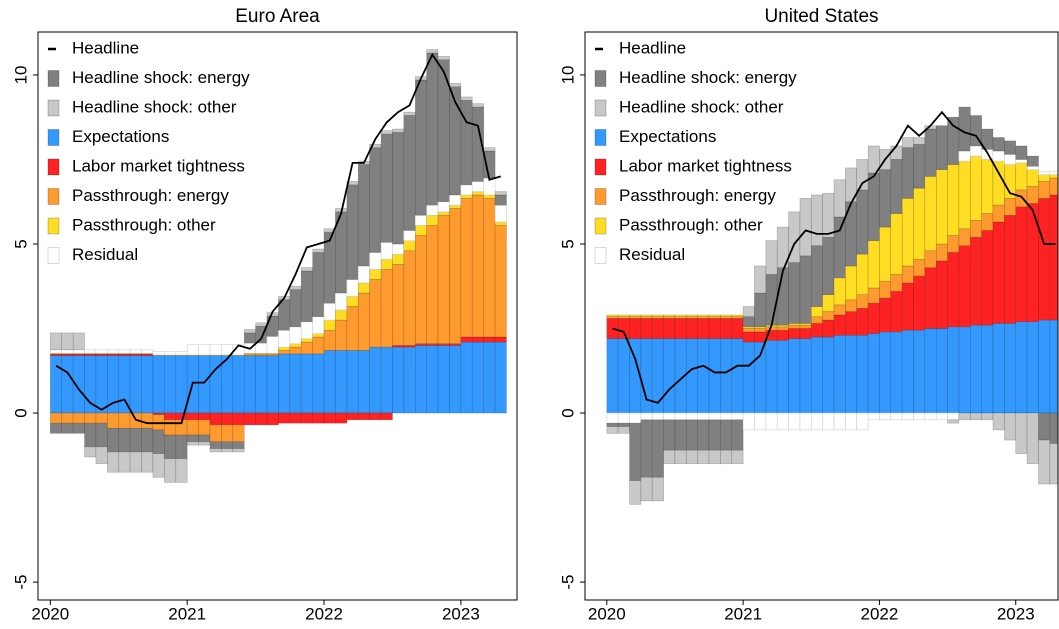 This screenshot has height=629, width=1059. I want to click on legend-label: Labor market tightness, so click(158, 165).